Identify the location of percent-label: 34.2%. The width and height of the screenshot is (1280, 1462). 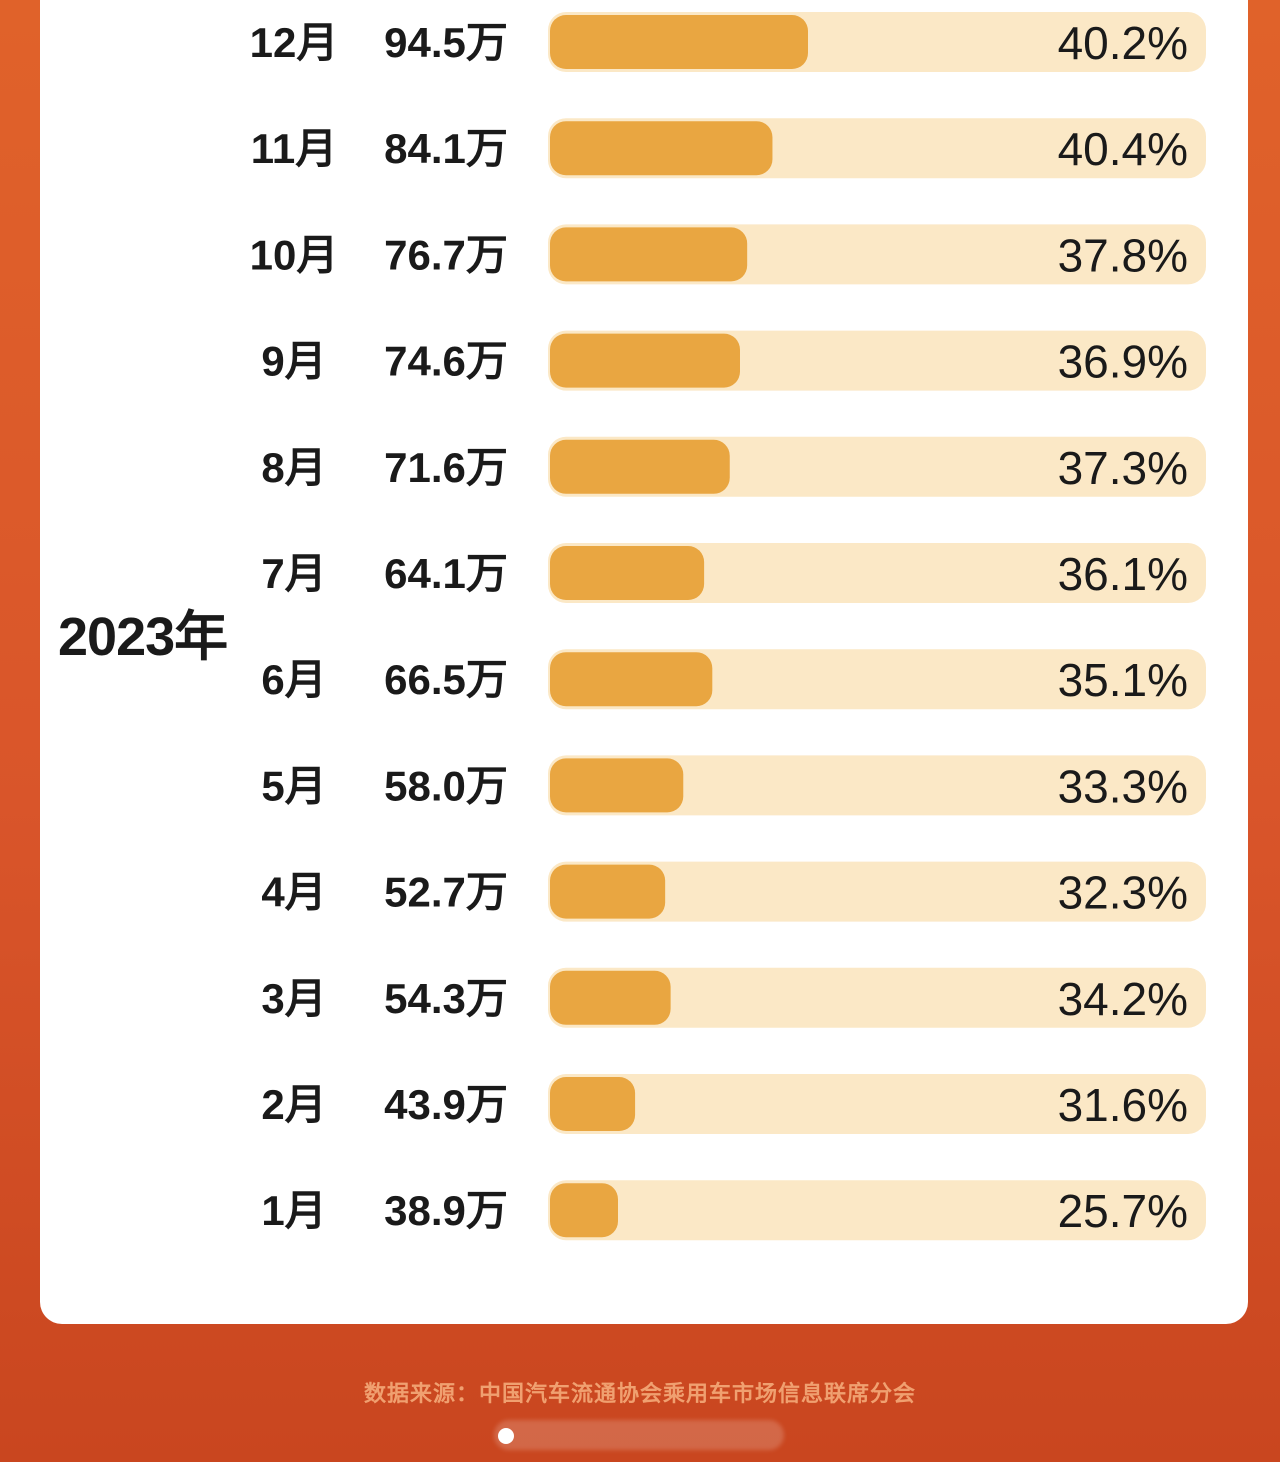
(1123, 999).